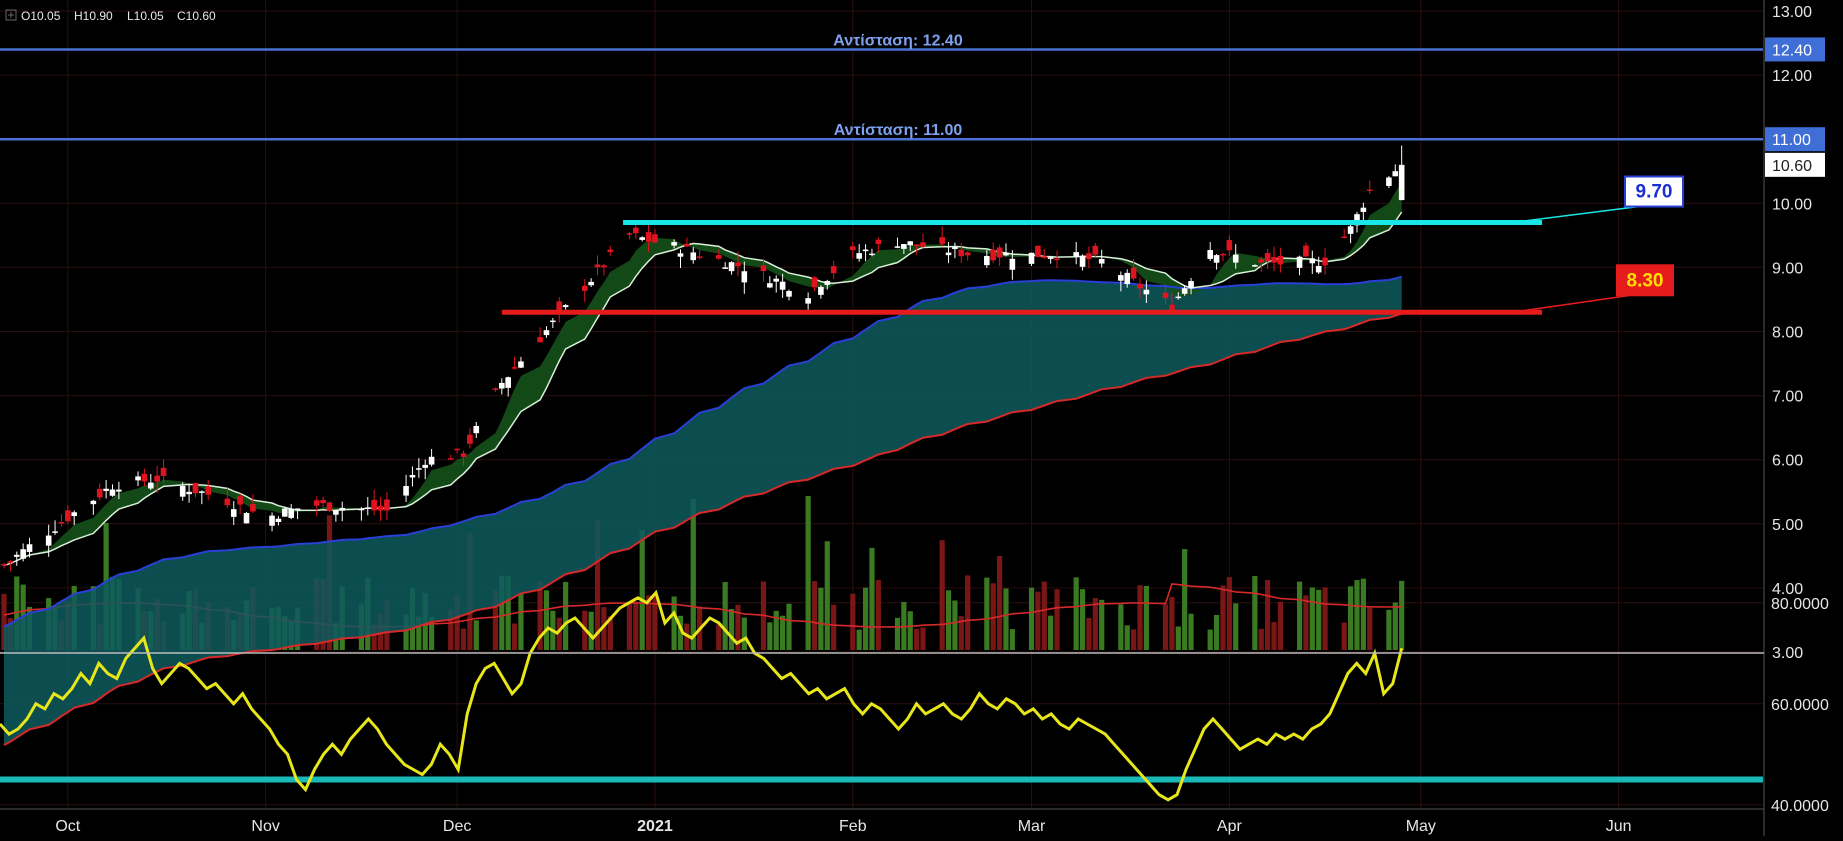 Image resolution: width=1843 pixels, height=841 pixels. I want to click on support-callout-leader, so click(1571, 304).